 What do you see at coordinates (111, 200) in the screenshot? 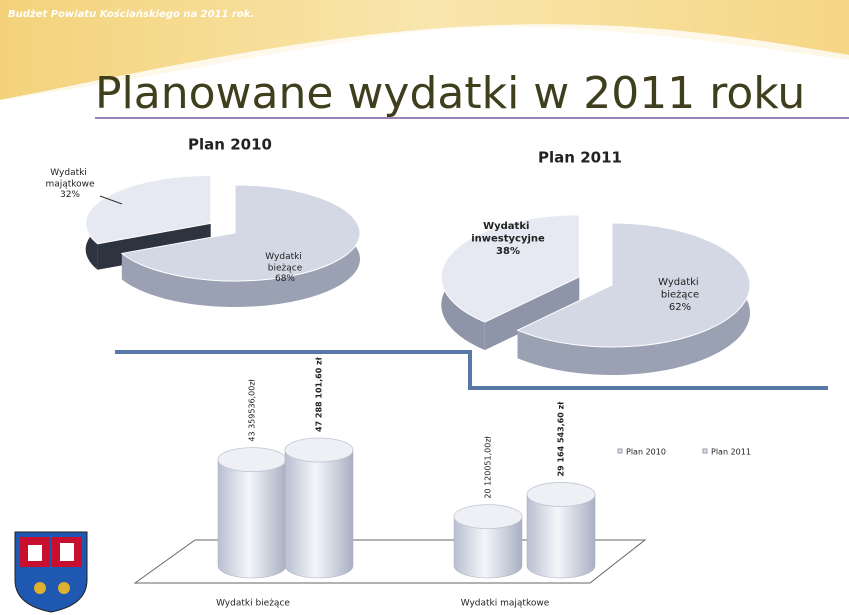
I see `leader-line` at bounding box center [111, 200].